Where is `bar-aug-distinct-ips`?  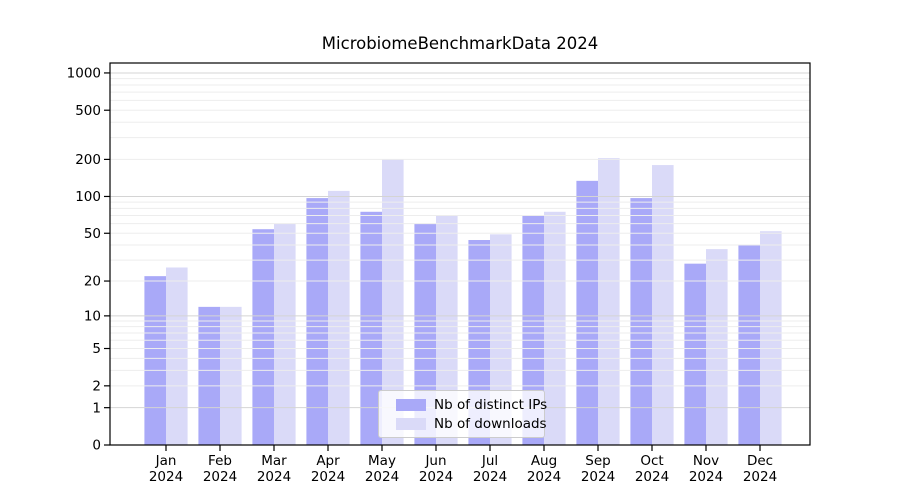
bar-aug-distinct-ips is located at coordinates (533, 330).